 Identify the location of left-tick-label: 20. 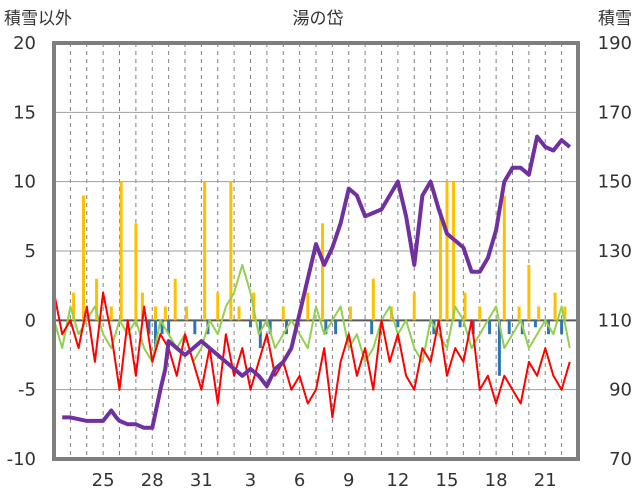
(24, 43).